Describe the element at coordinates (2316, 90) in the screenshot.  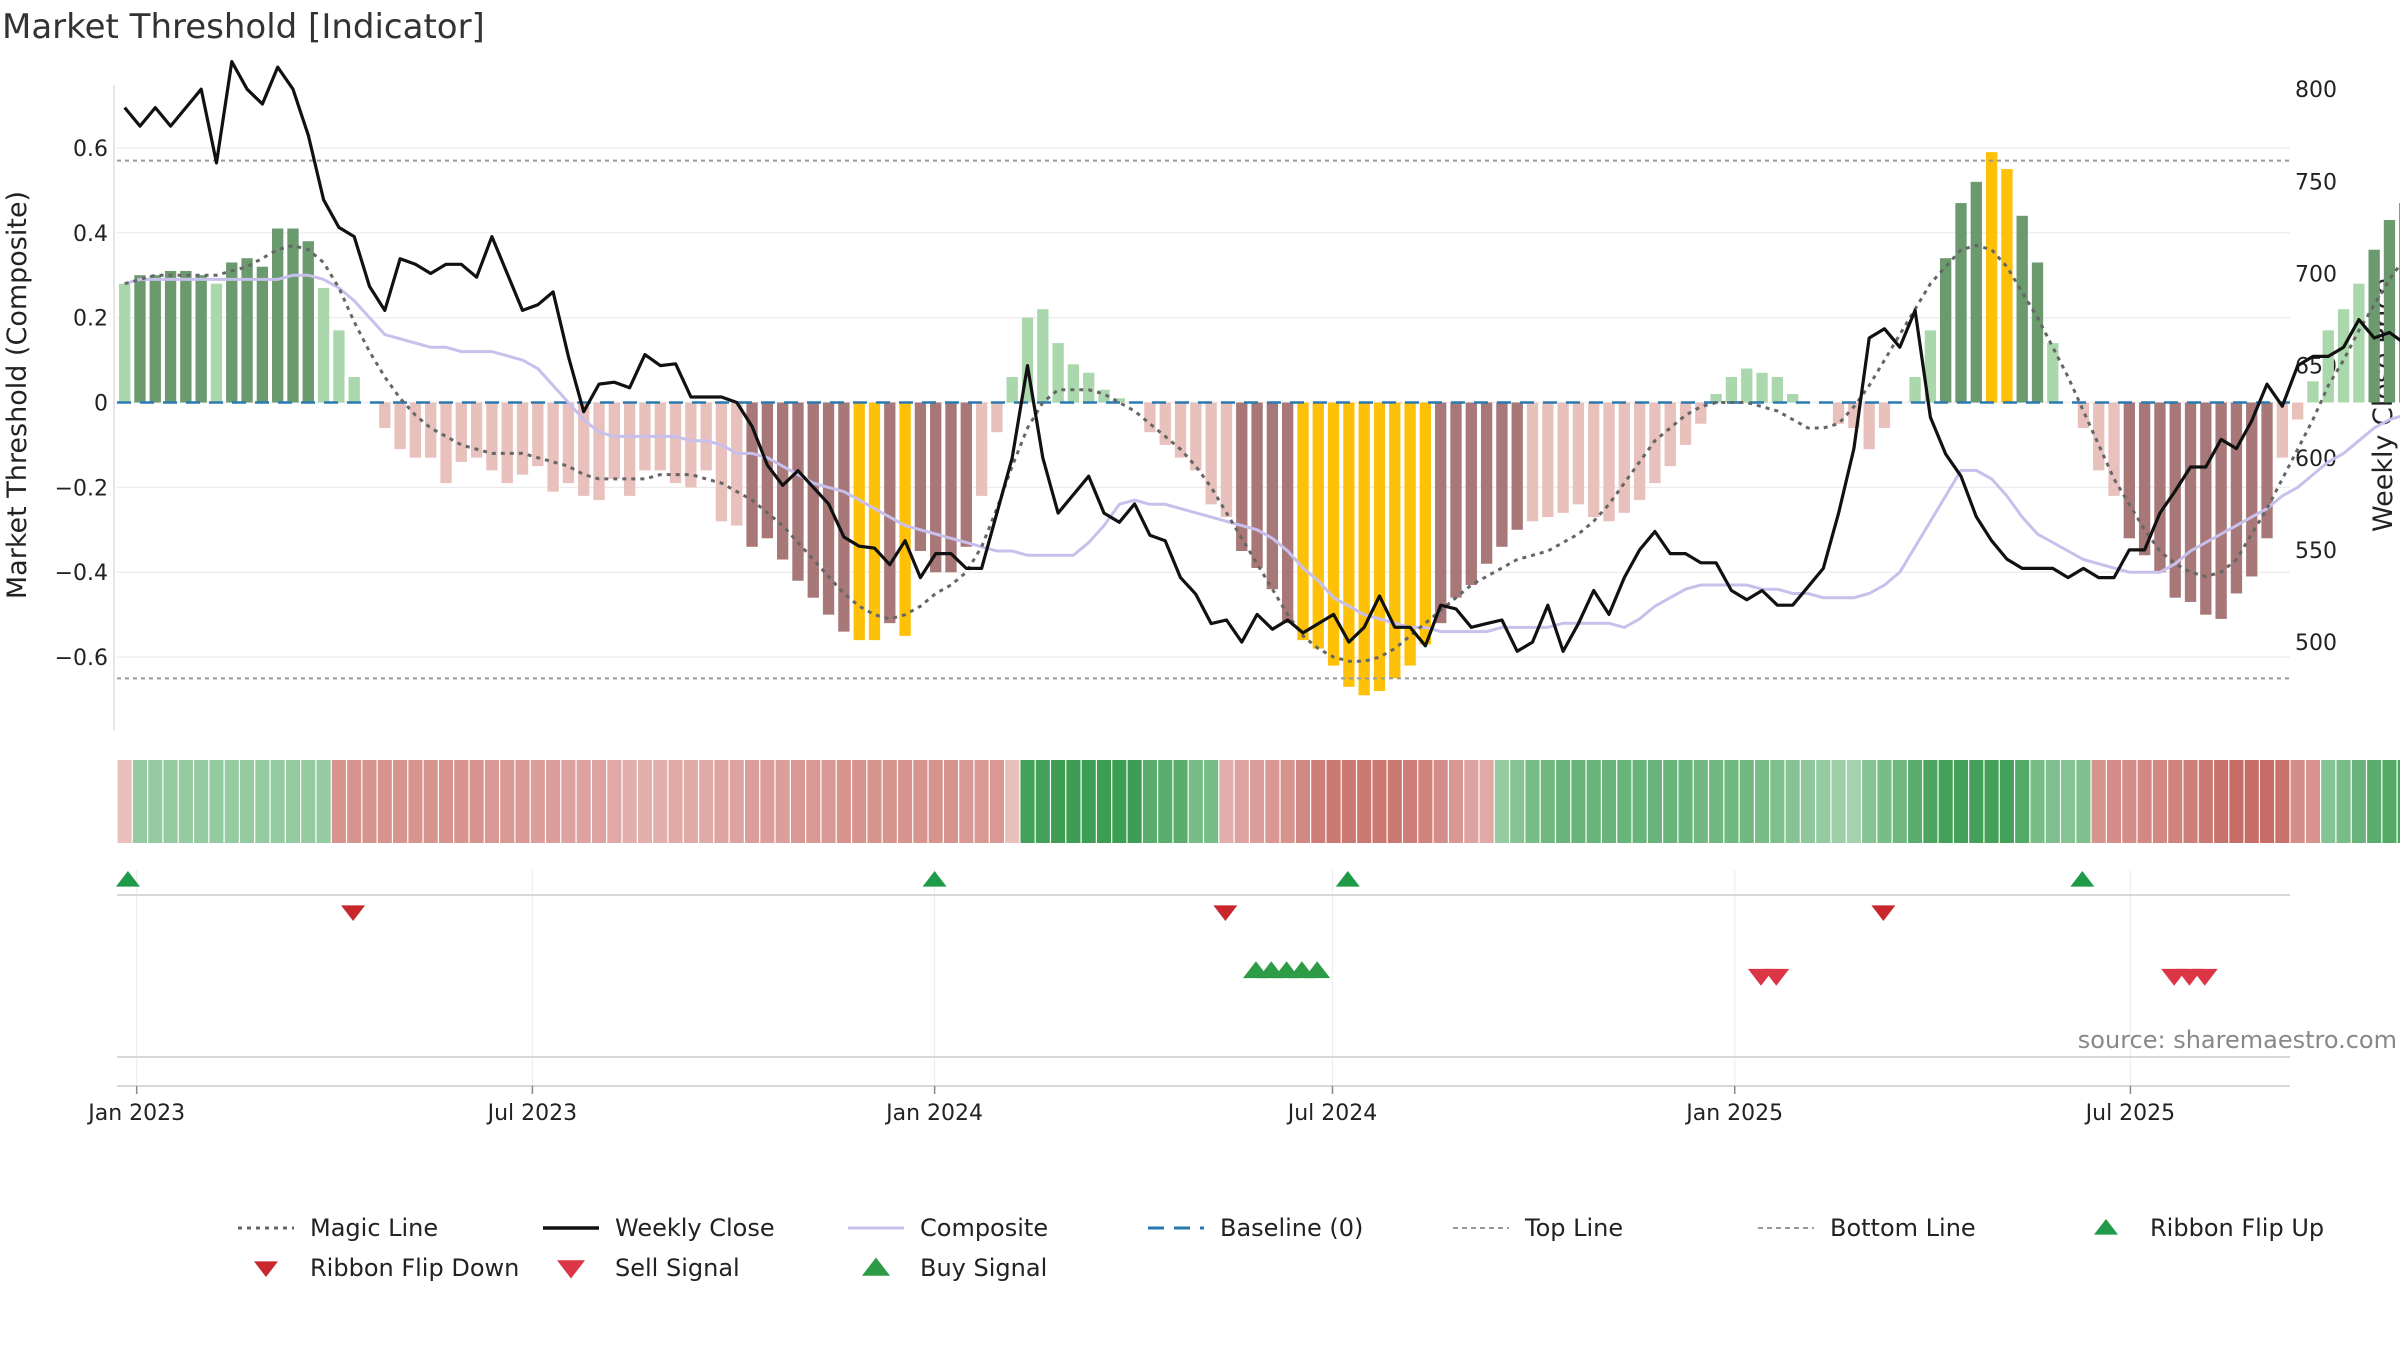
I see `y2-tick-label: 800` at that location.